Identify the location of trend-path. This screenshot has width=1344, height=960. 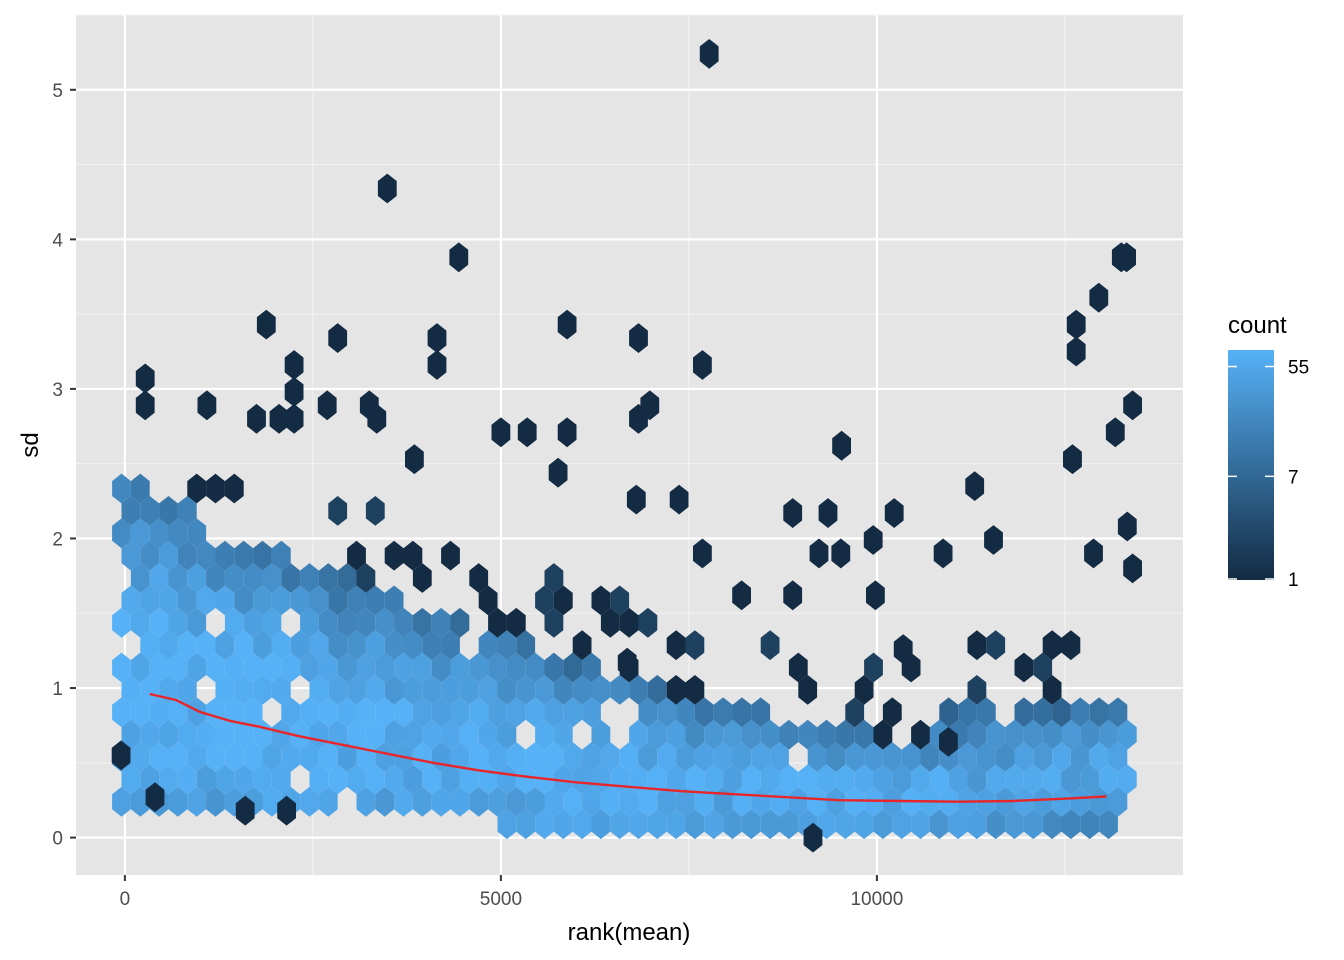
(628, 747).